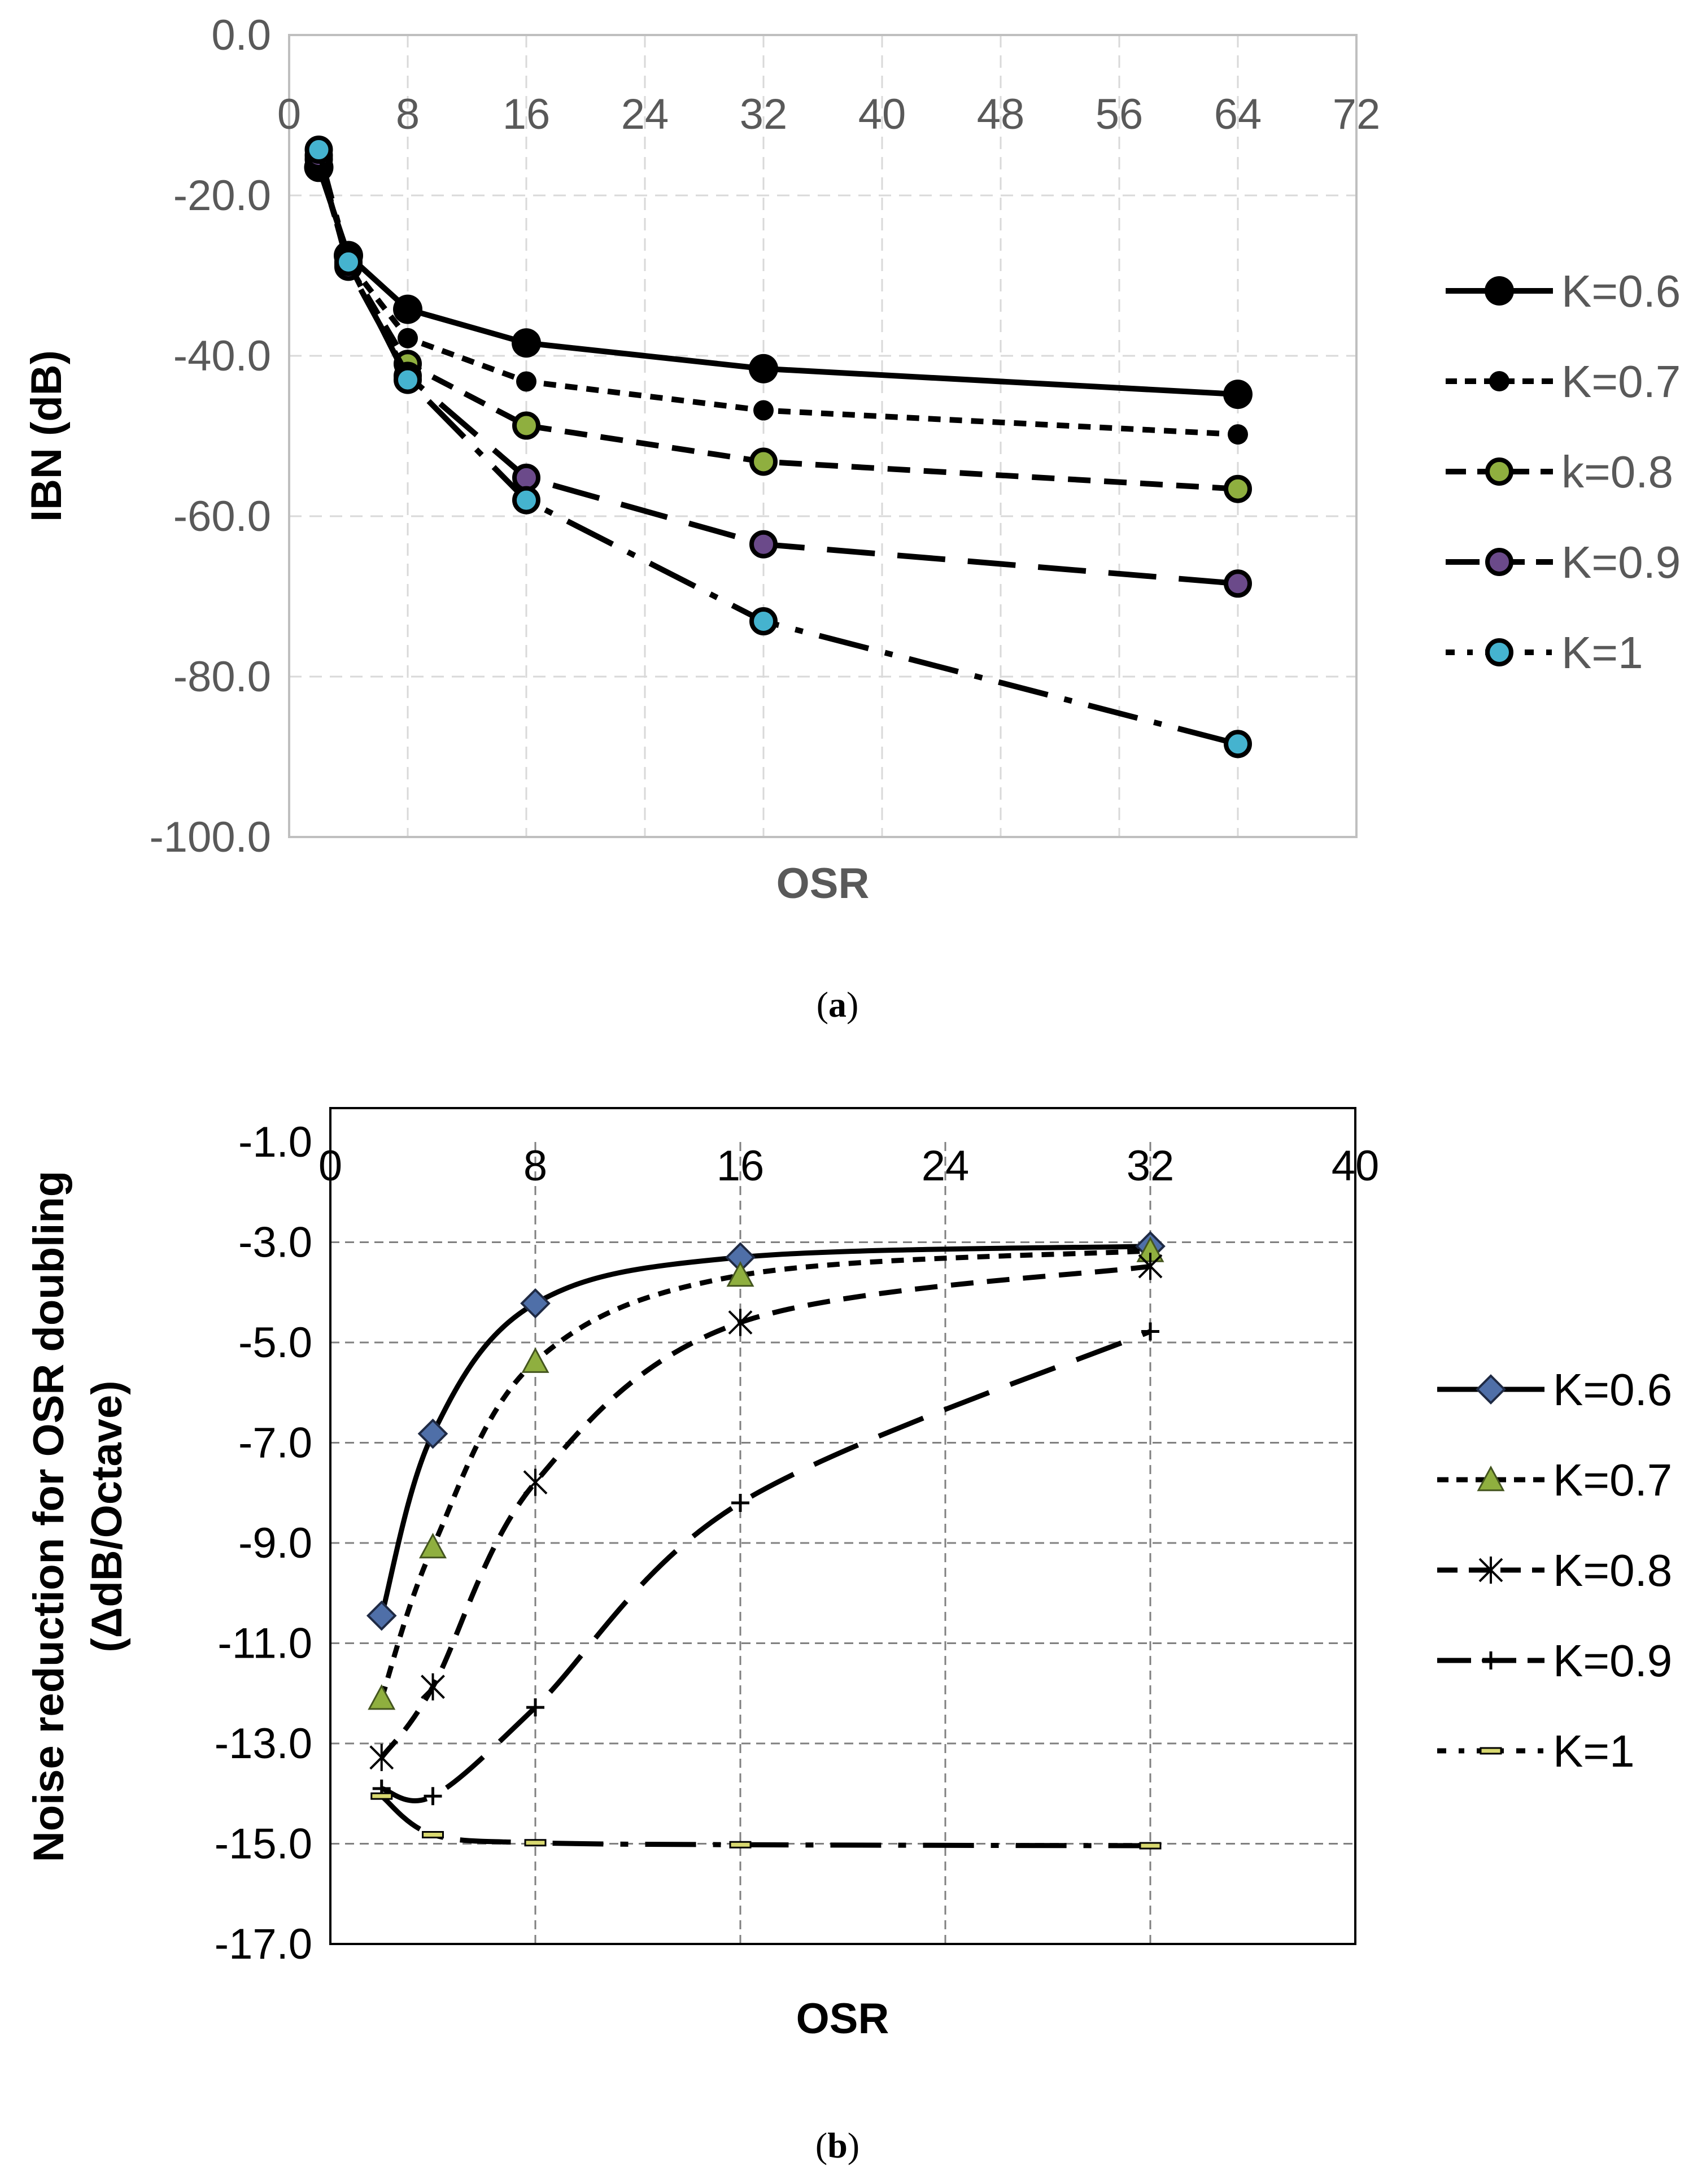 The width and height of the screenshot is (1693, 2184). Describe the element at coordinates (275, 1343) in the screenshot. I see `y-tick-label: -5.0` at that location.